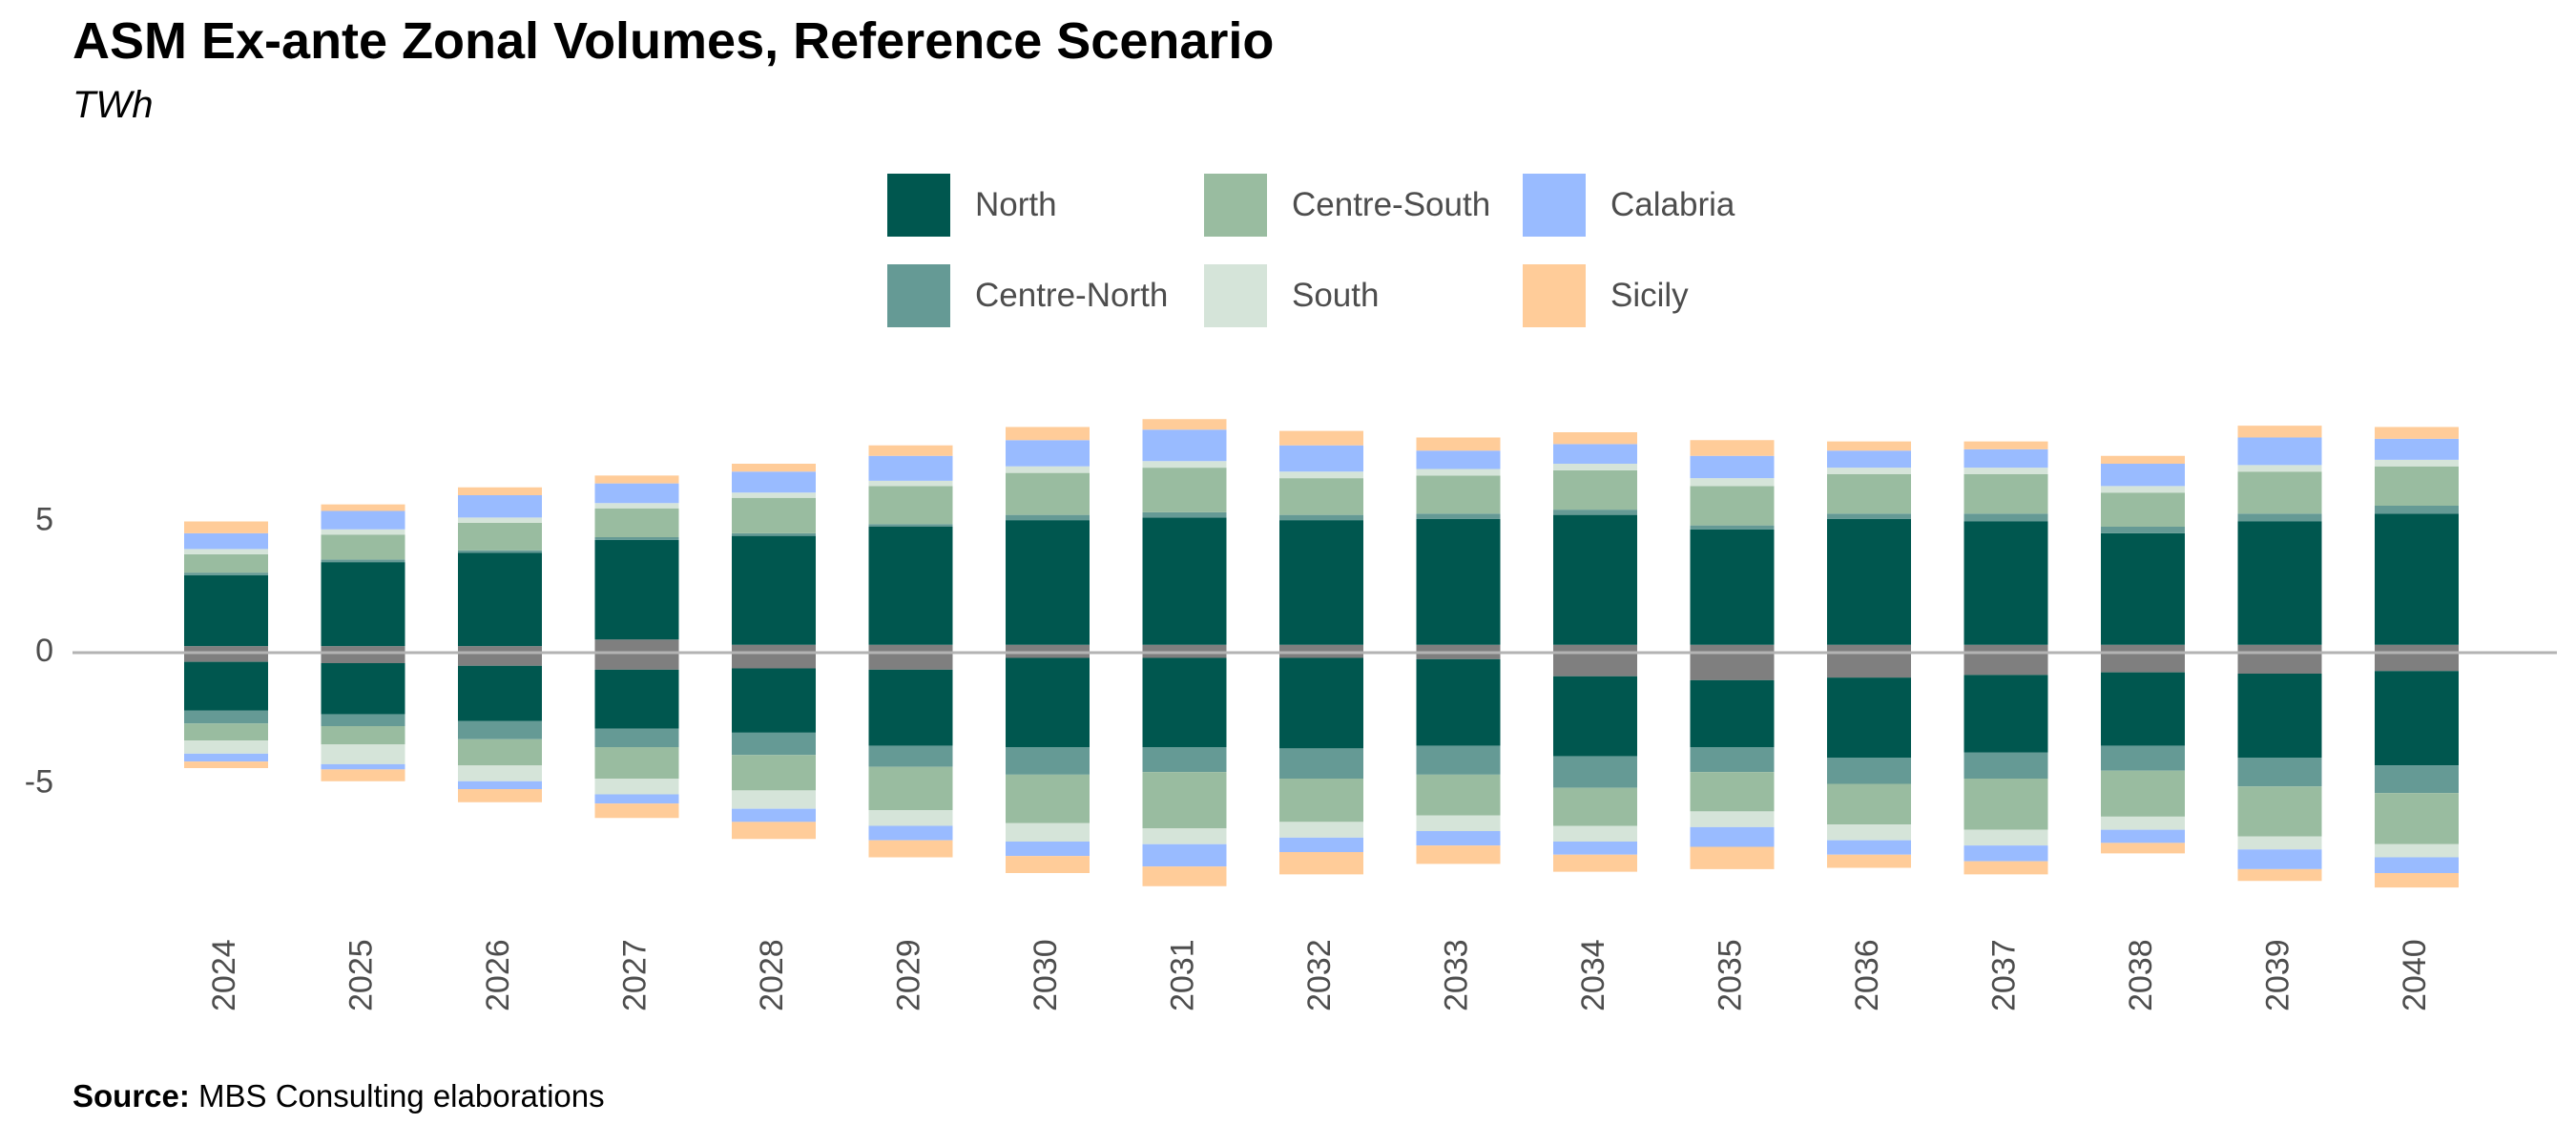 Image resolution: width=2576 pixels, height=1145 pixels. What do you see at coordinates (2279, 663) in the screenshot?
I see `bar-gray-neg-2039` at bounding box center [2279, 663].